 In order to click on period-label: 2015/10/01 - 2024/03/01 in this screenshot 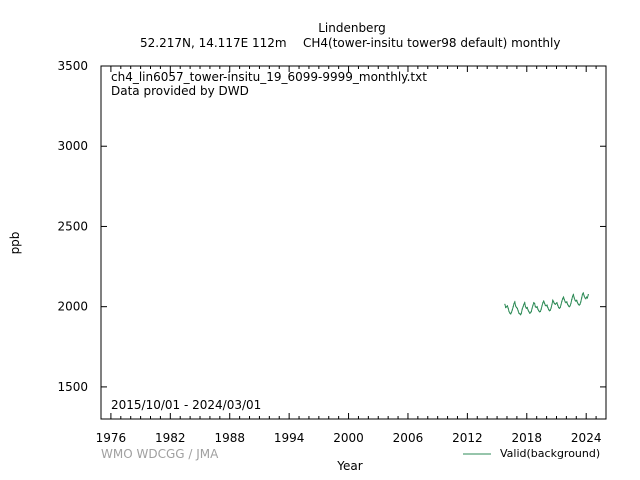, I will do `click(186, 405)`.